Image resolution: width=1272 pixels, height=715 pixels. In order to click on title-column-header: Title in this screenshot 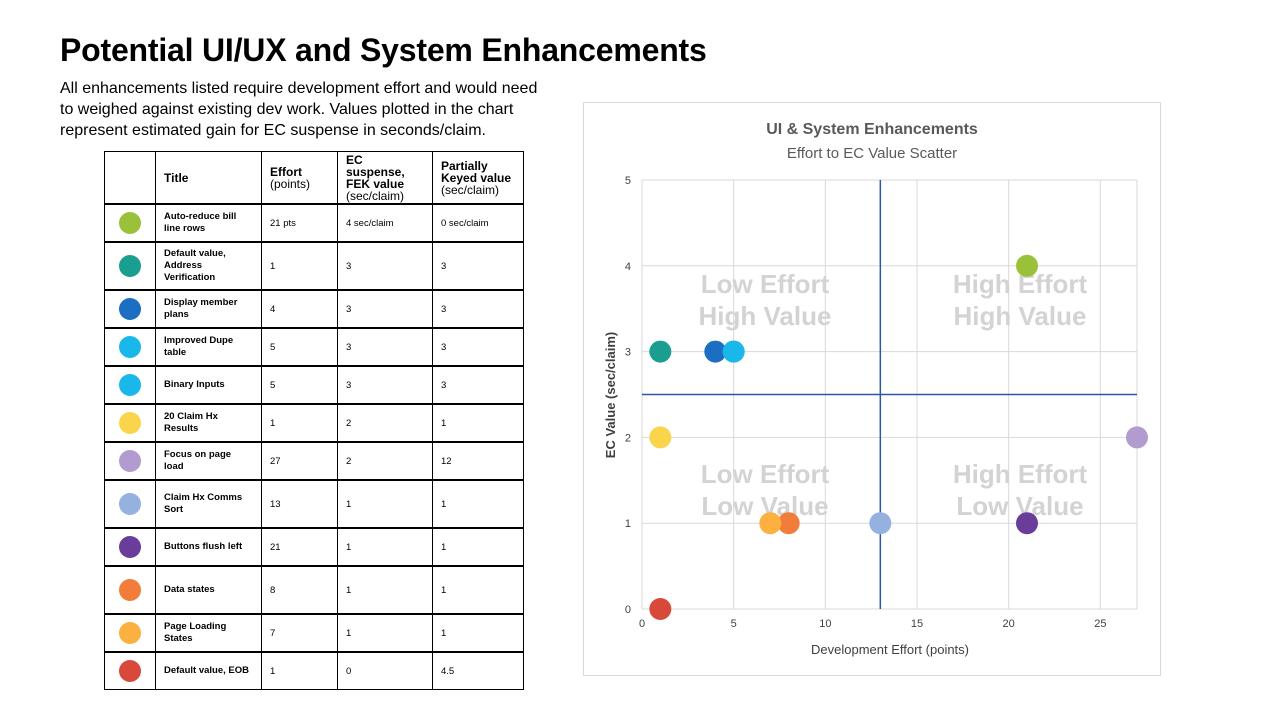, I will do `click(208, 178)`.